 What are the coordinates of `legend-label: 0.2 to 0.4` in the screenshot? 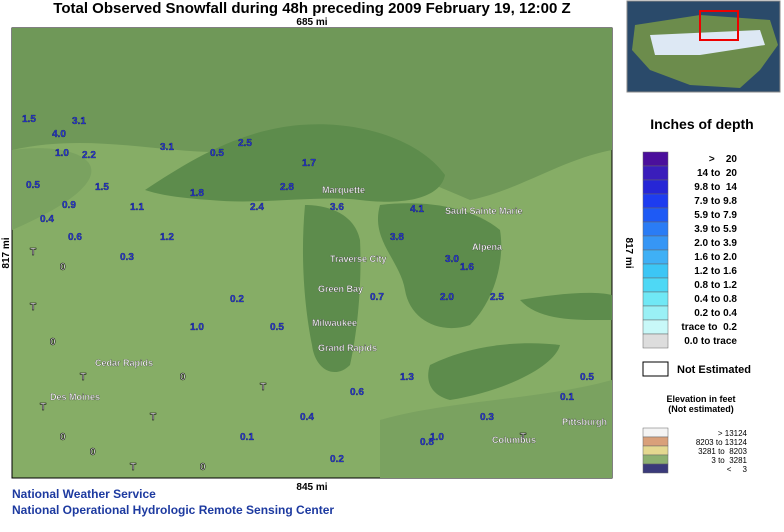 It's located at (715, 313).